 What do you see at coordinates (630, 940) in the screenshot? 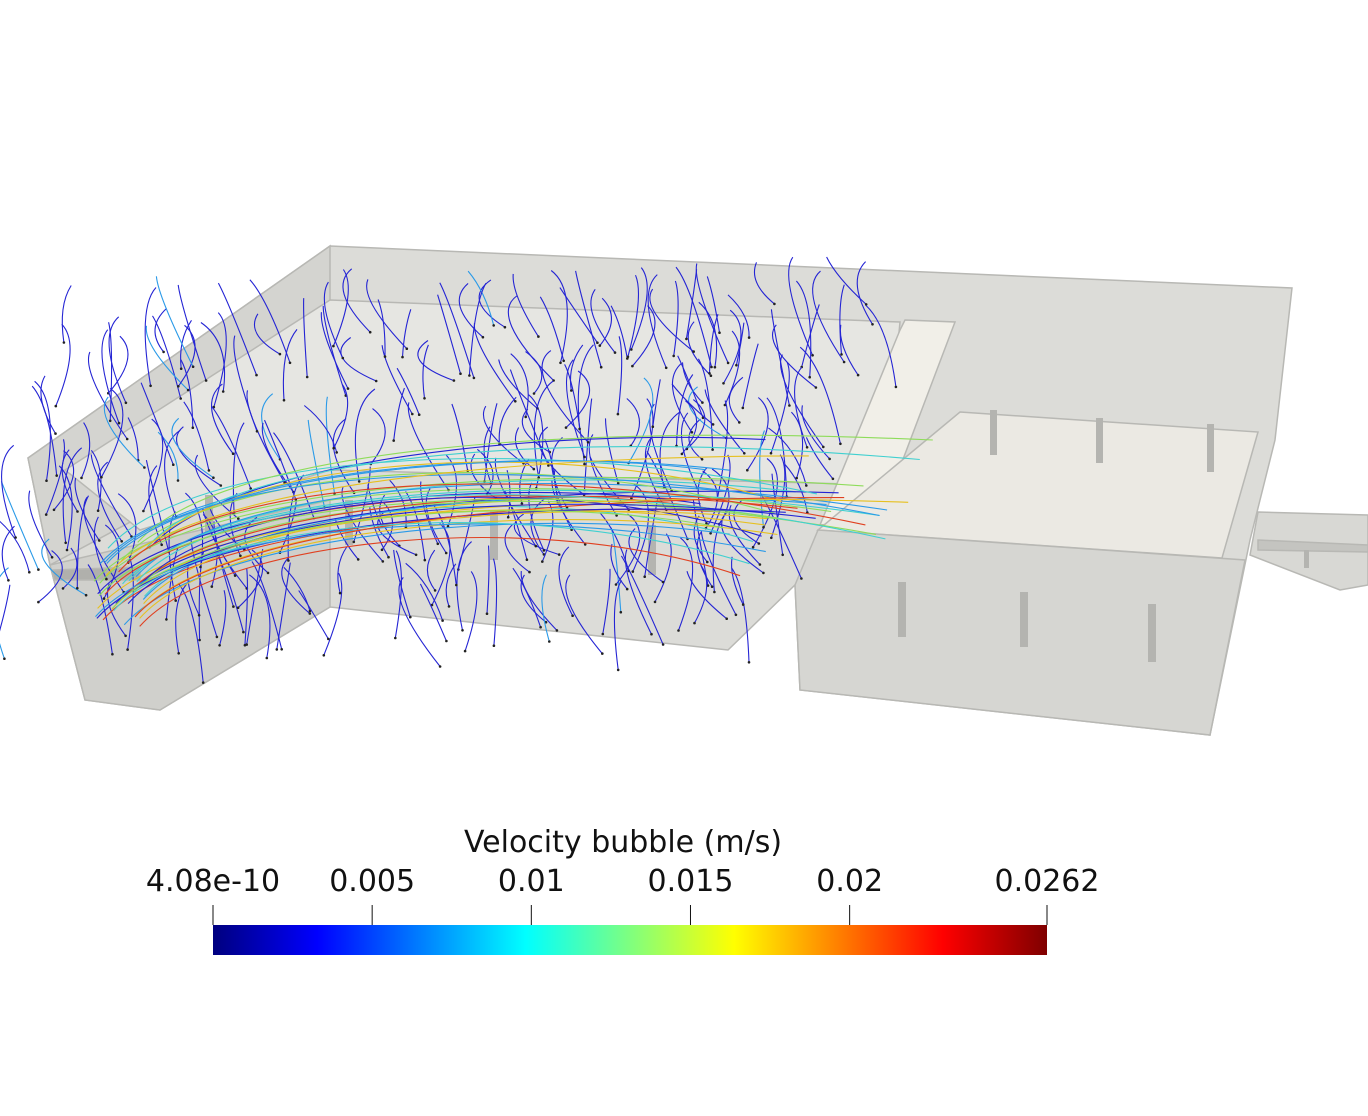
I see `colorbar` at bounding box center [630, 940].